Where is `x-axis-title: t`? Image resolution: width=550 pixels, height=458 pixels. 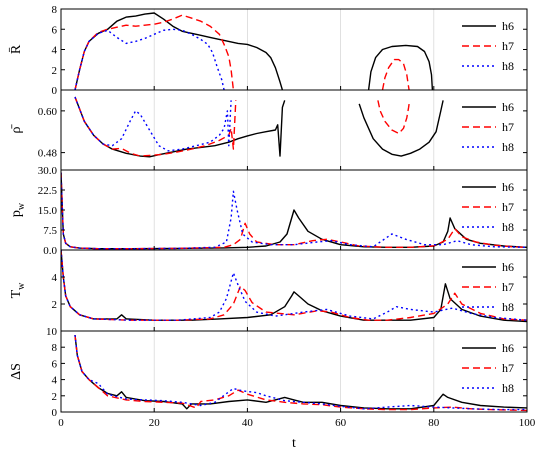
x-axis-title: t is located at coordinates (294, 443).